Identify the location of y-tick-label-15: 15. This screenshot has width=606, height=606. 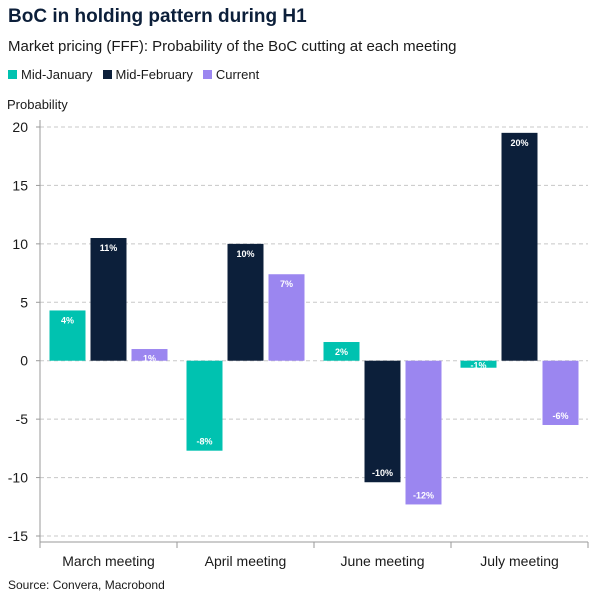
(20, 185).